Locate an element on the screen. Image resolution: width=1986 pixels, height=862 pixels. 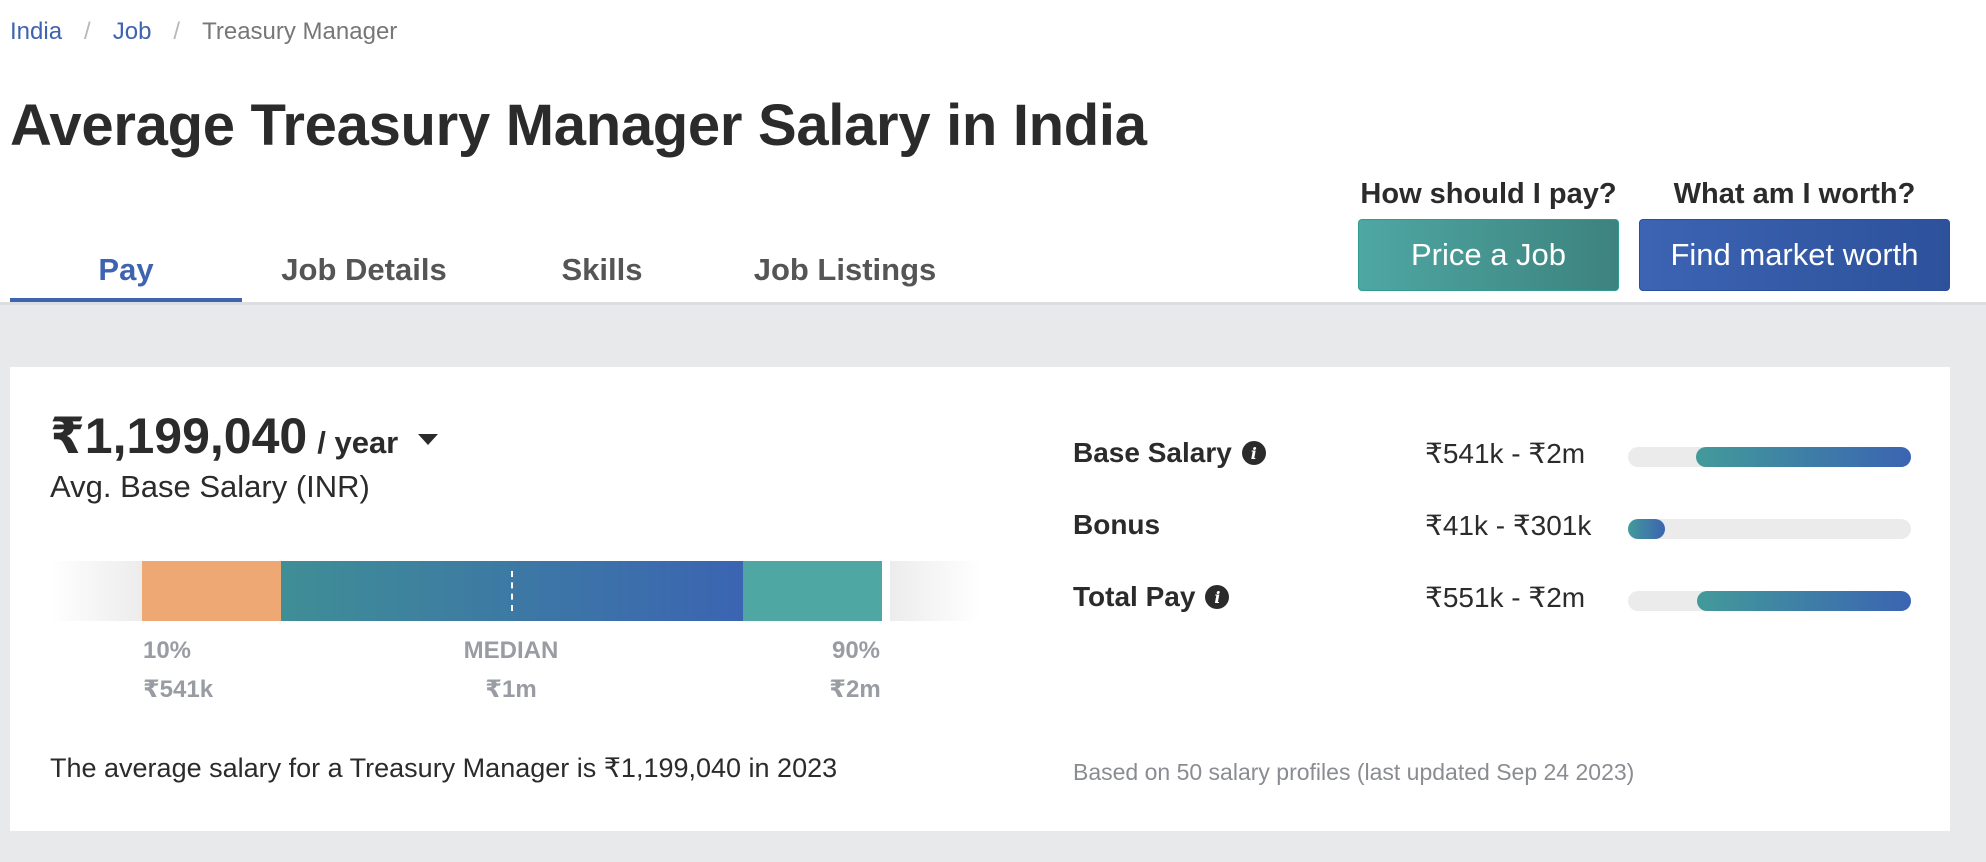
breakdown-row-total-pay: Total Pay i ₹551k - ₹2m is located at coordinates (1493, 601).